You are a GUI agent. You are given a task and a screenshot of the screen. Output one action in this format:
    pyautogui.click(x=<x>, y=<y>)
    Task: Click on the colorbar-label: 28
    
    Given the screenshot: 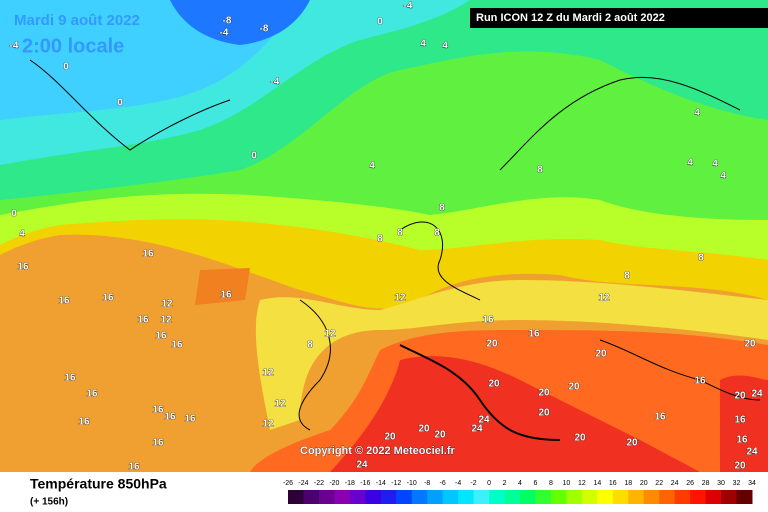 What is the action you would take?
    pyautogui.click(x=706, y=483)
    